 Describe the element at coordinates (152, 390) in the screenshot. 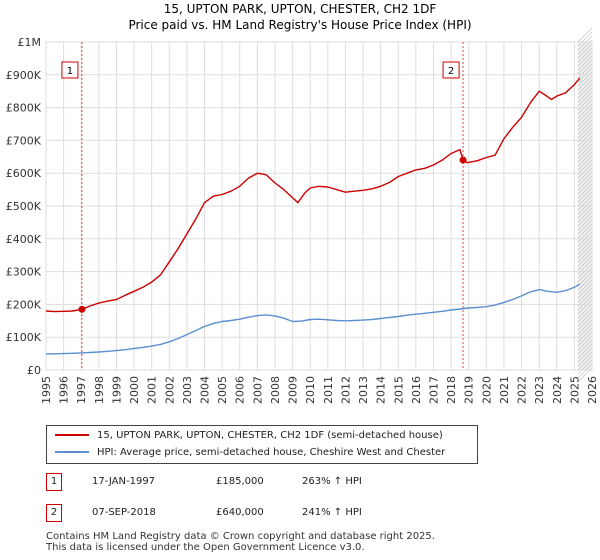

I see `x-tick-label: 2001` at that location.